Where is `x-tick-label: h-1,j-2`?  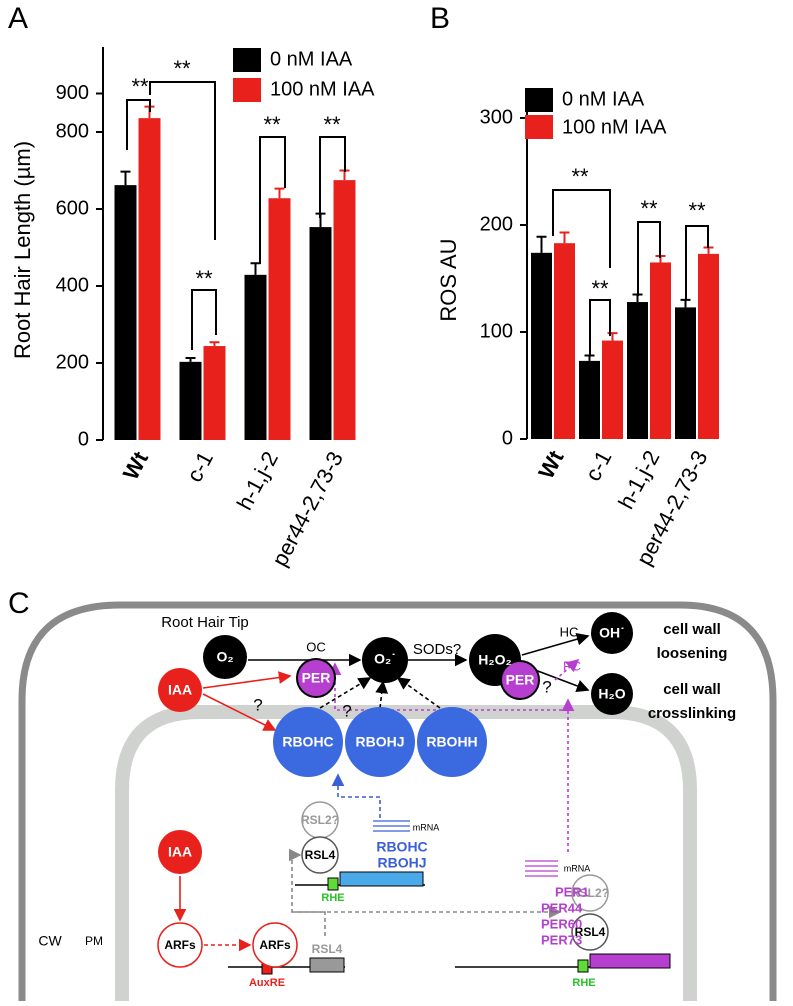 x-tick-label: h-1,j-2 is located at coordinates (257, 480).